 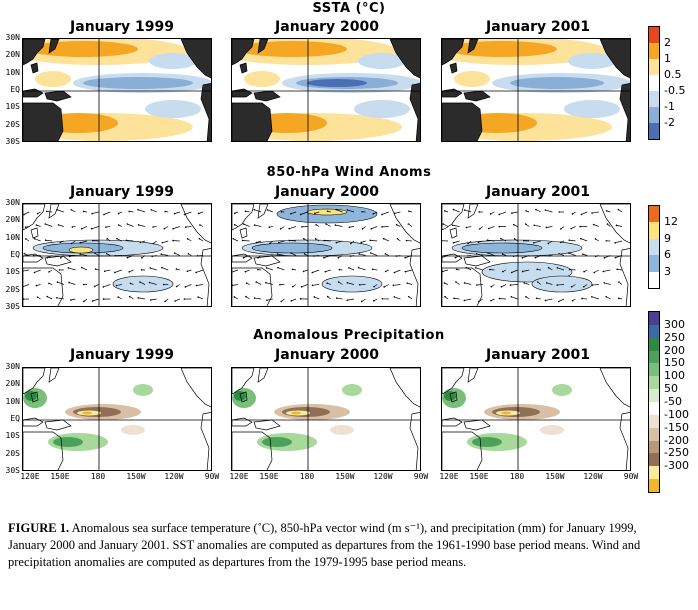 What do you see at coordinates (453, 217) in the screenshot?
I see `asia-landmass` at bounding box center [453, 217].